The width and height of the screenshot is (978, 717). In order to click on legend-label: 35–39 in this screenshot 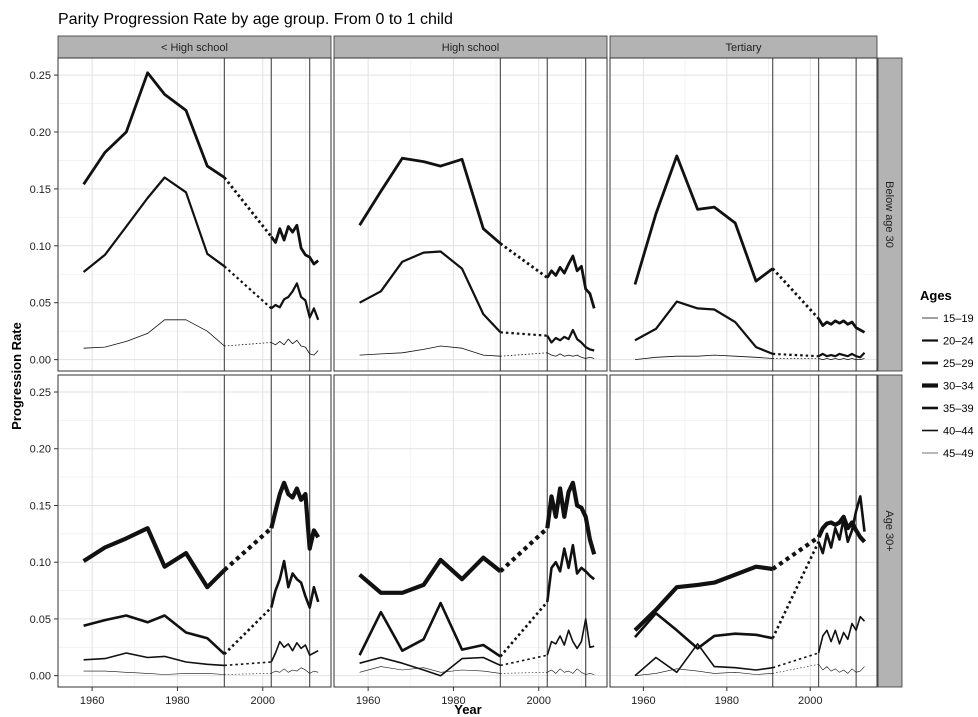, I will do `click(958, 409)`.